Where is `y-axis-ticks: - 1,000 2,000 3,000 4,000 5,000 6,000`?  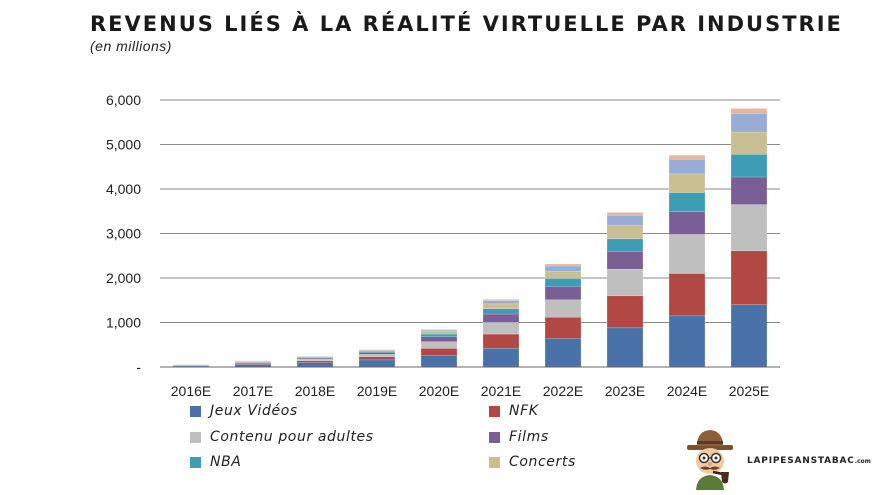 y-axis-ticks: - 1,000 2,000 3,000 4,000 5,000 6,000 is located at coordinates (123, 233).